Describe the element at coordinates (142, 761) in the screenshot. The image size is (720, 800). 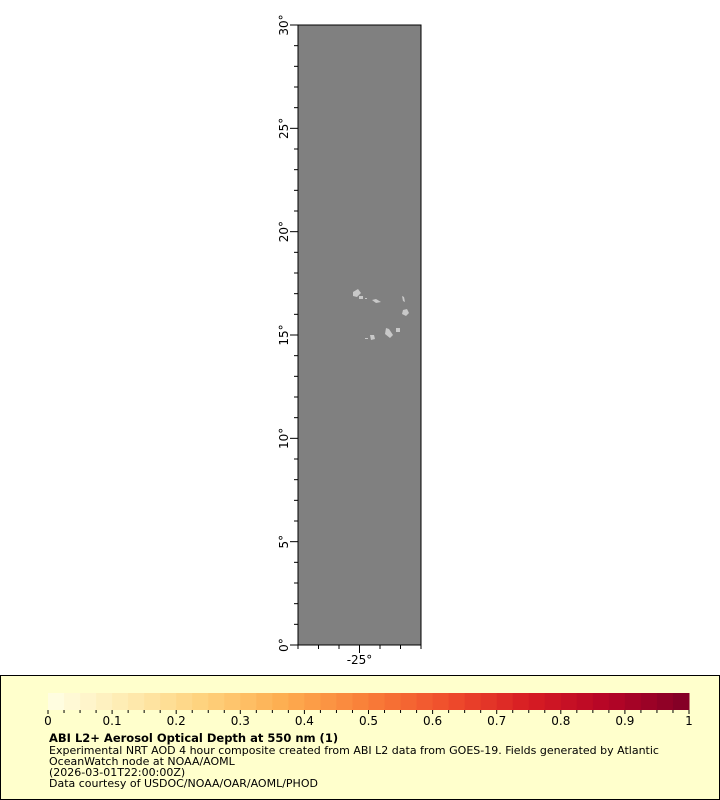
I see `legend-line-2: OceanWatch node at NOAA/AOML` at that location.